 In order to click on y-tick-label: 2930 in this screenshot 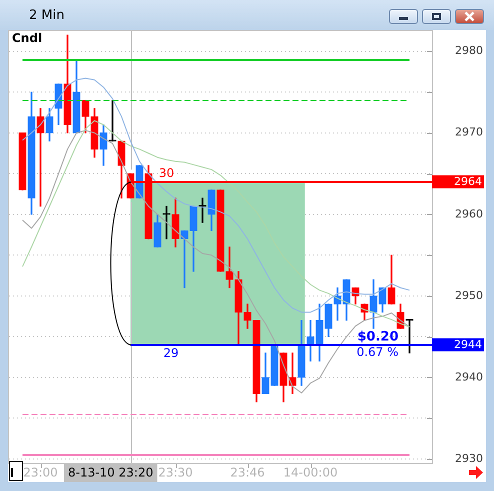, I will do `click(469, 458)`.